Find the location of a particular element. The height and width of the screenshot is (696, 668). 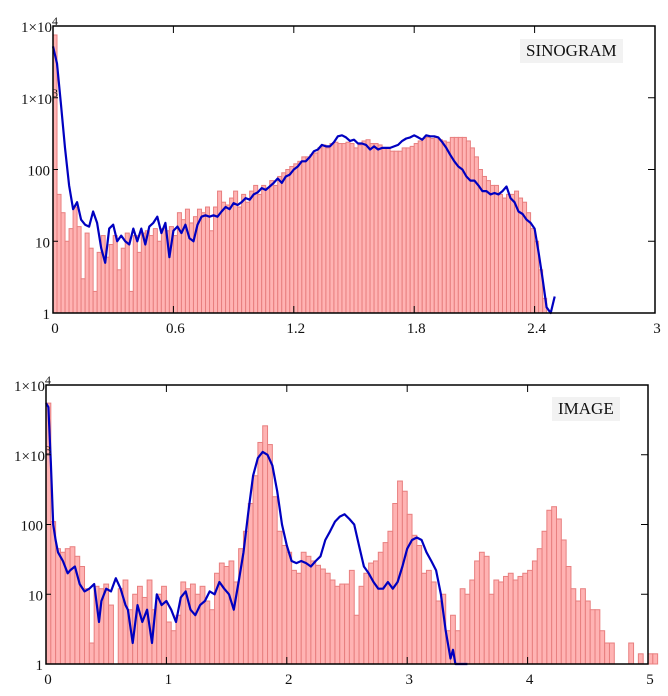

y-tick-label: 1×10³ is located at coordinates (32, 454).